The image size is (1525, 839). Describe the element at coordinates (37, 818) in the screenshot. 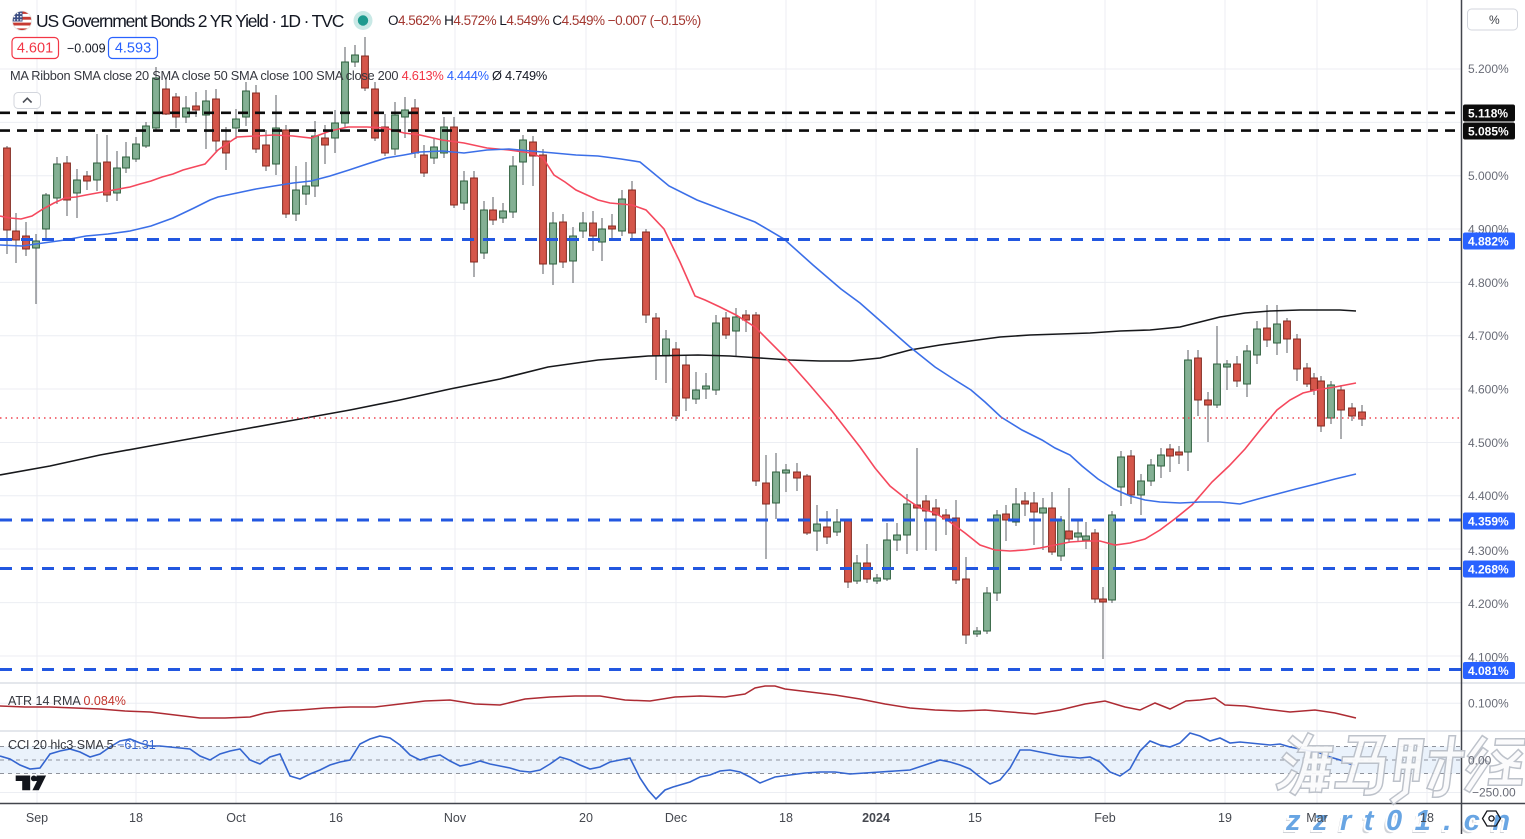

I see `svg-text: Sep` at that location.